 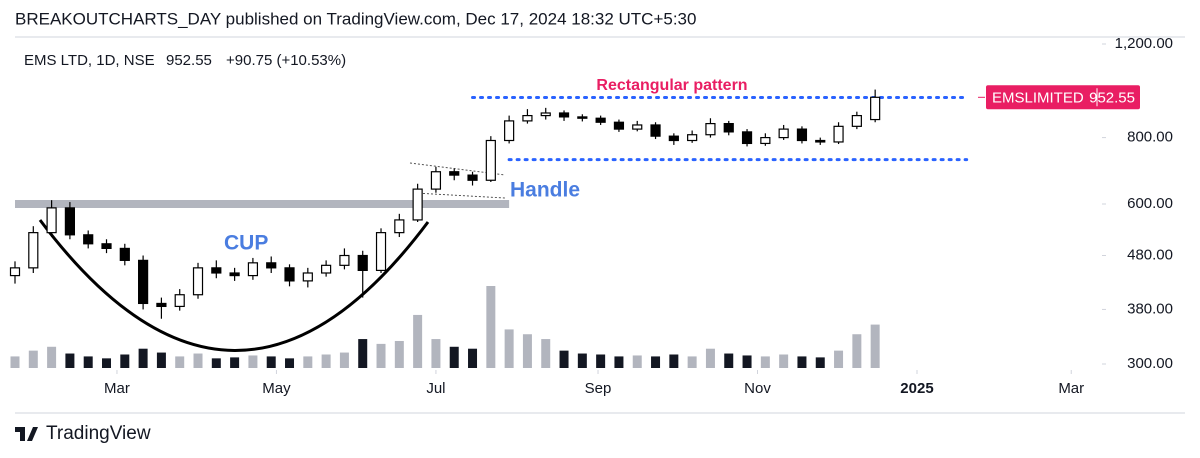 I want to click on x-tick-label: Nov, so click(x=757, y=388).